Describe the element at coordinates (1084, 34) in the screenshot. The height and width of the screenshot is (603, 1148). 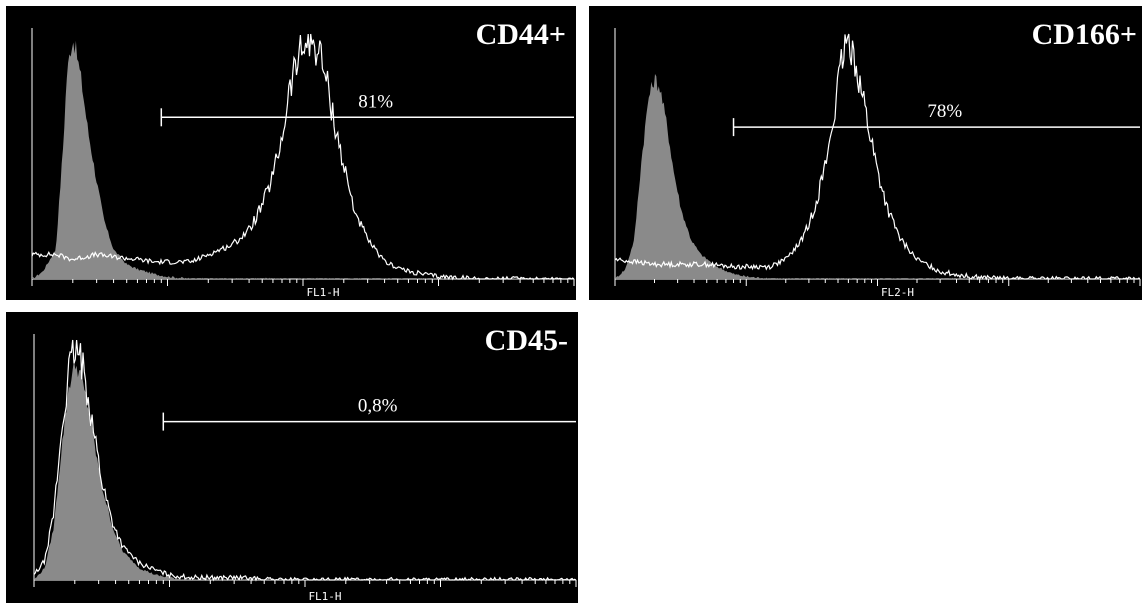
I see `marker-title: CD166+` at that location.